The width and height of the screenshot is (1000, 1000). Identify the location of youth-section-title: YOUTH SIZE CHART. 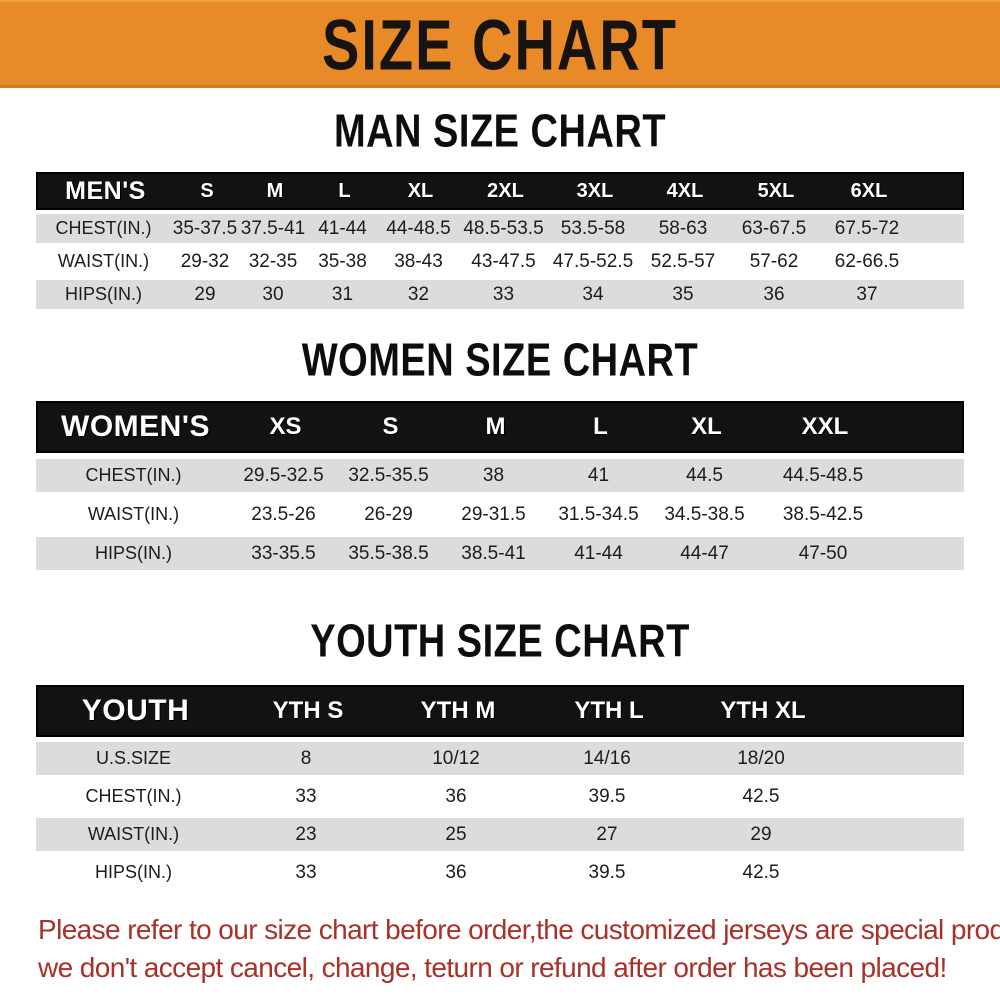
(500, 641).